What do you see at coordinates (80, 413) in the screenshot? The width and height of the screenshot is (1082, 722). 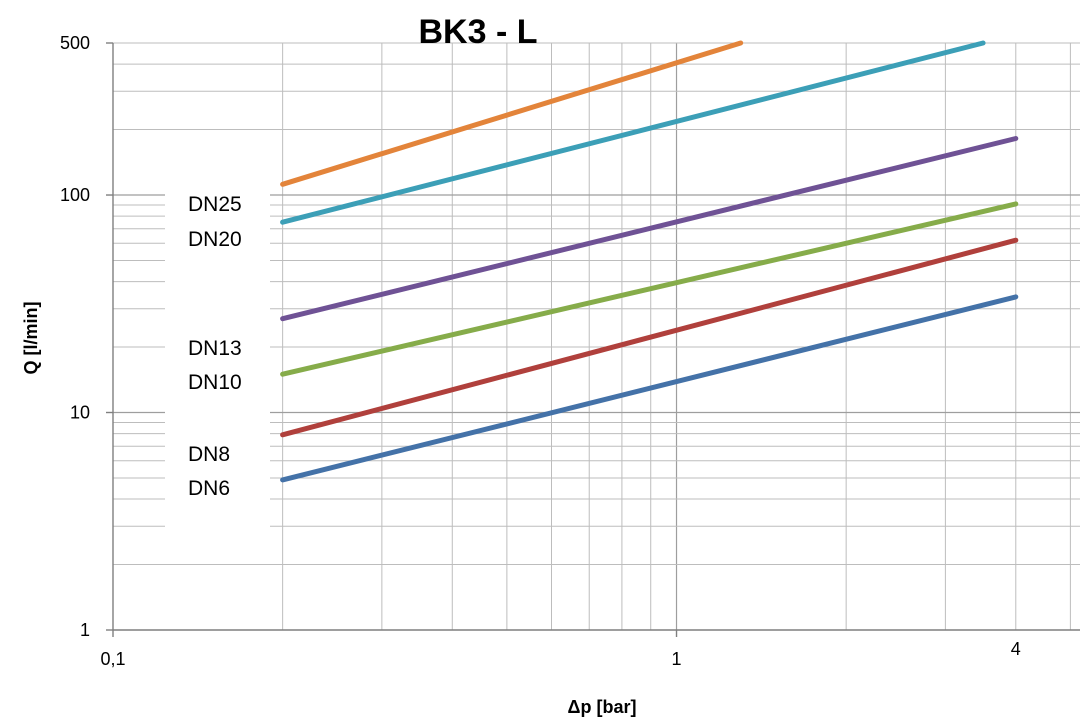 I see `y-tick-label: 10` at bounding box center [80, 413].